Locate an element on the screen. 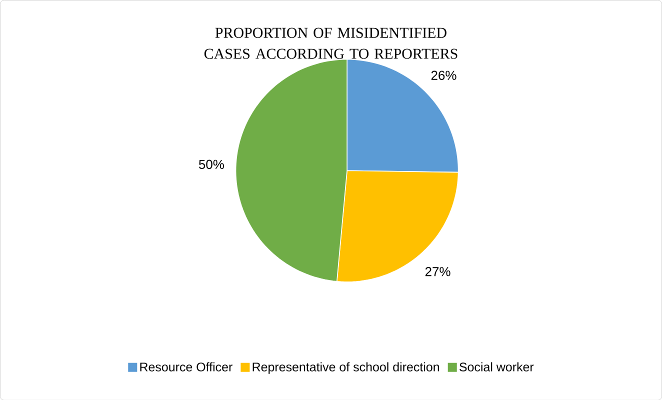 Image resolution: width=662 pixels, height=400 pixels. legend-label: Resource Officer is located at coordinates (186, 367).